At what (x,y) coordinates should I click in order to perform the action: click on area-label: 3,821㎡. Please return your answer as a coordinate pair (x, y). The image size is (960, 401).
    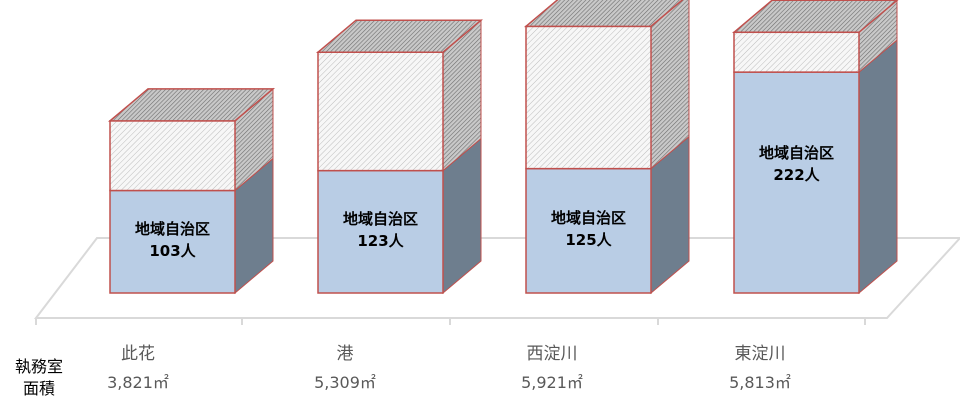
    Looking at the image, I should click on (138, 382).